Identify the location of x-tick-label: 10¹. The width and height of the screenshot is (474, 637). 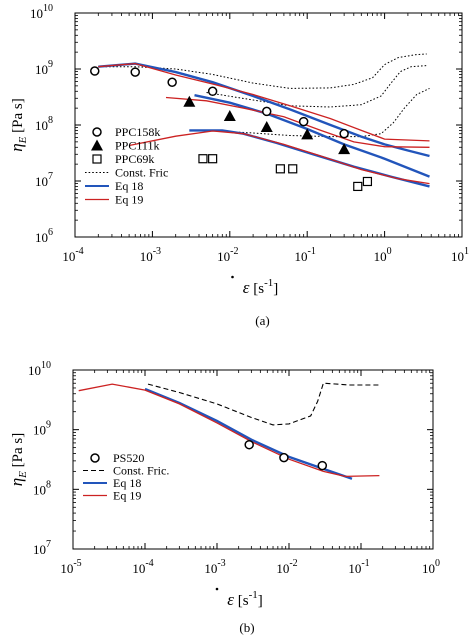
(460, 255).